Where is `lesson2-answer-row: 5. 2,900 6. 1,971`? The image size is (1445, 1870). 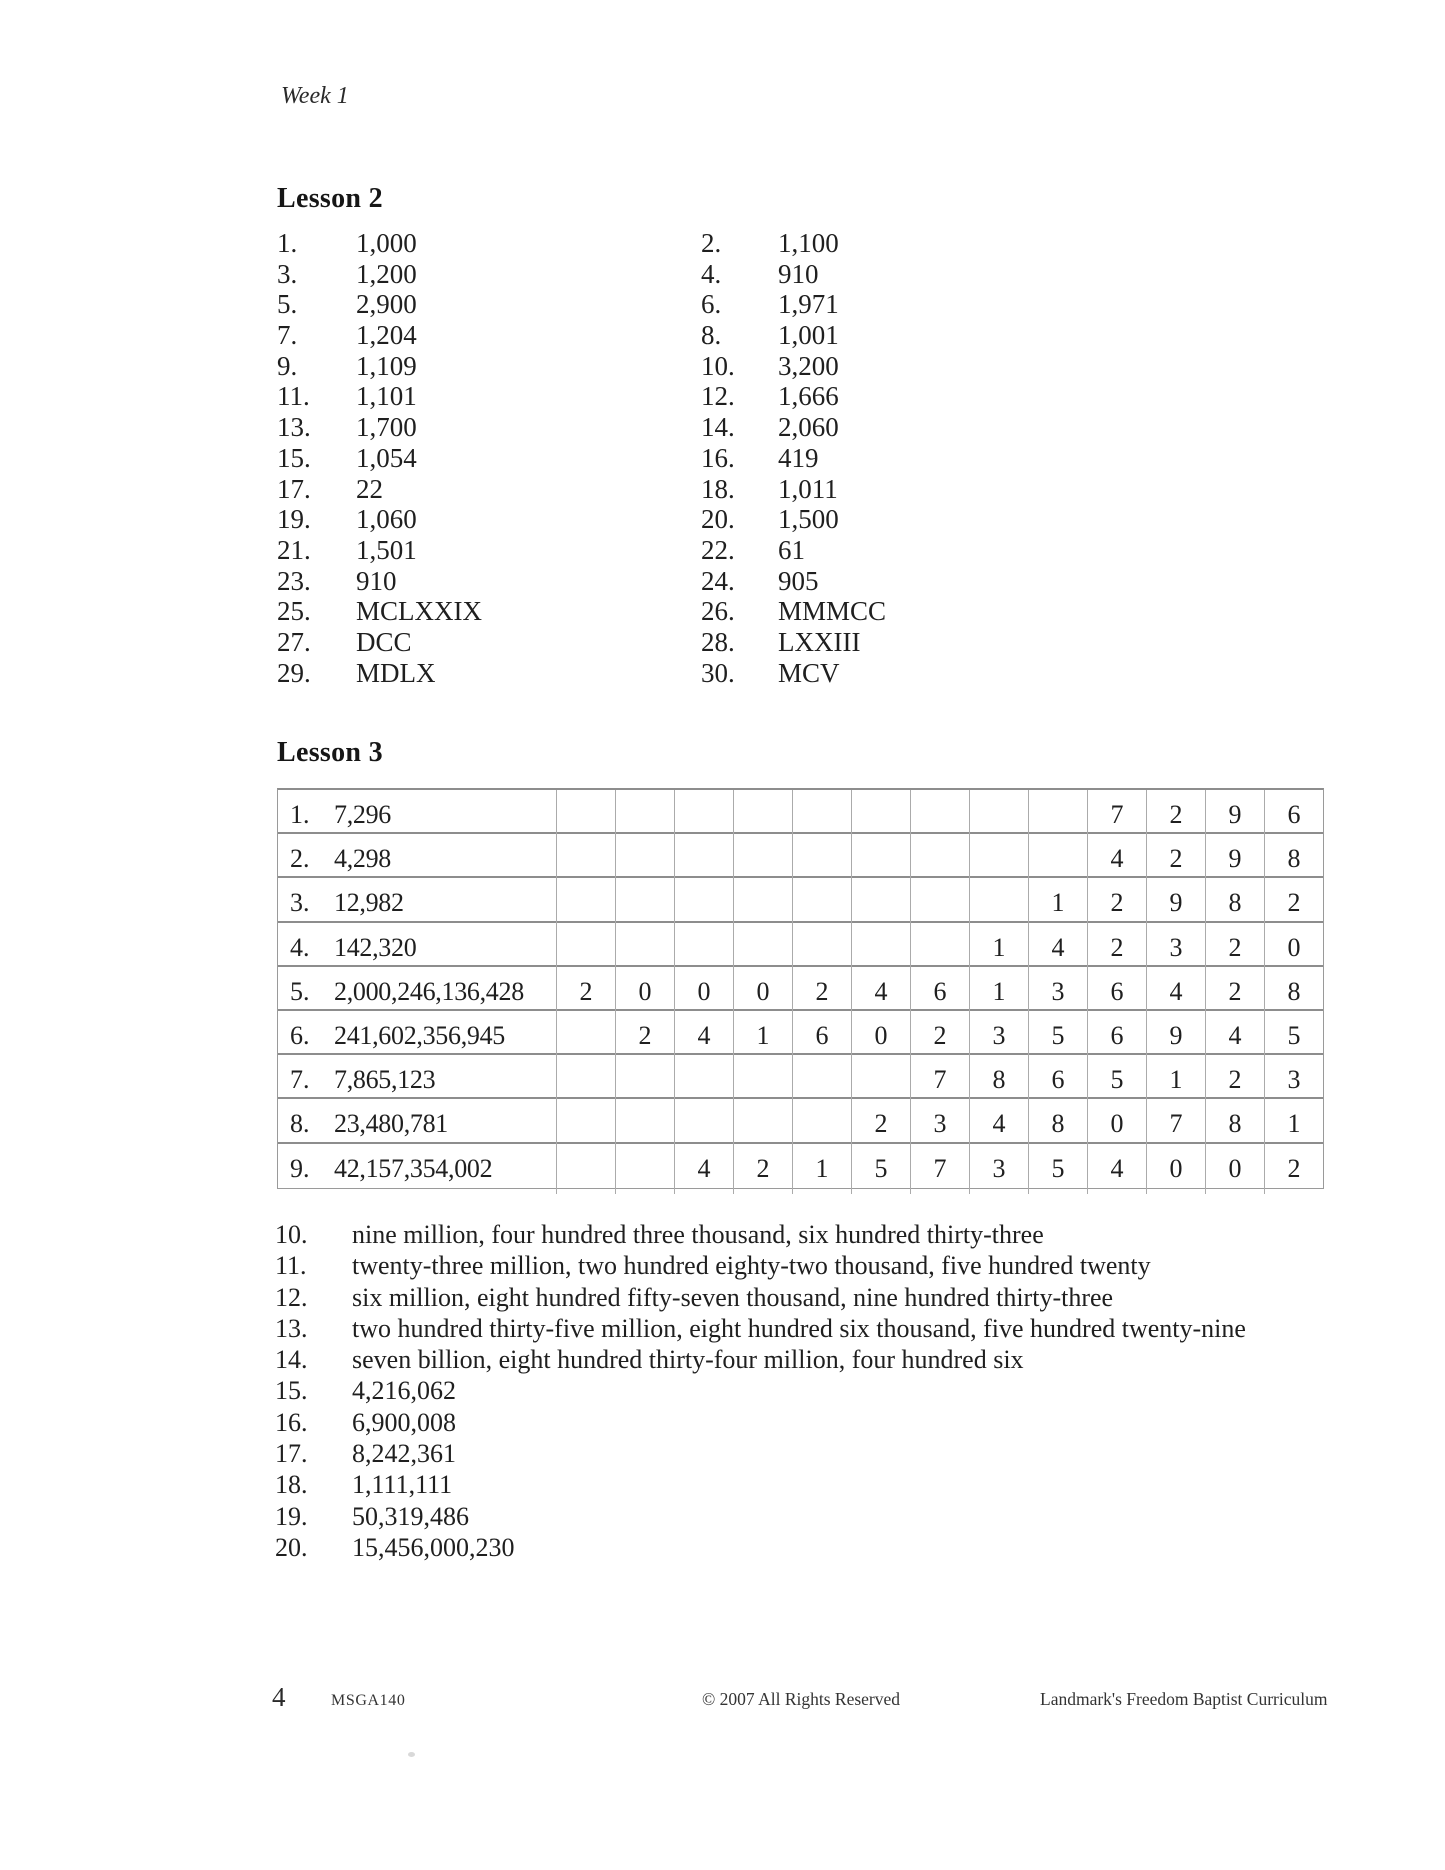 lesson2-answer-row: 5. 2,900 6. 1,971 is located at coordinates (727, 304).